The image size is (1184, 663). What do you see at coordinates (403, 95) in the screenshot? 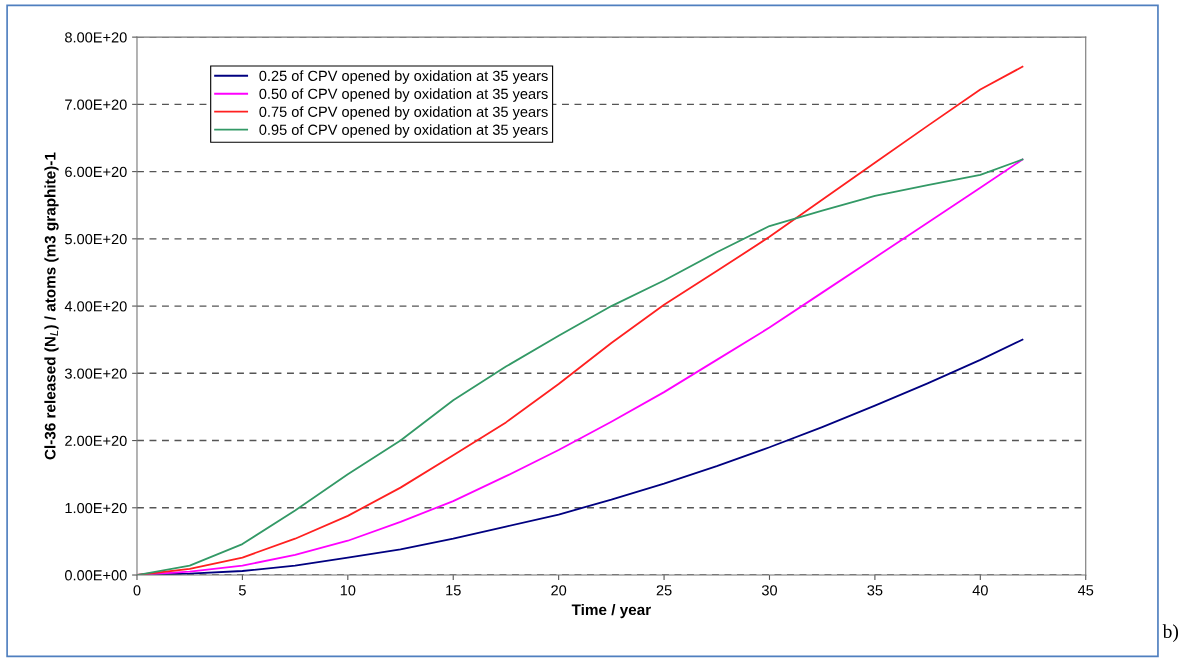
I see `legend-label: 0.50 of CPV opened by oxidation at 35 years` at bounding box center [403, 95].